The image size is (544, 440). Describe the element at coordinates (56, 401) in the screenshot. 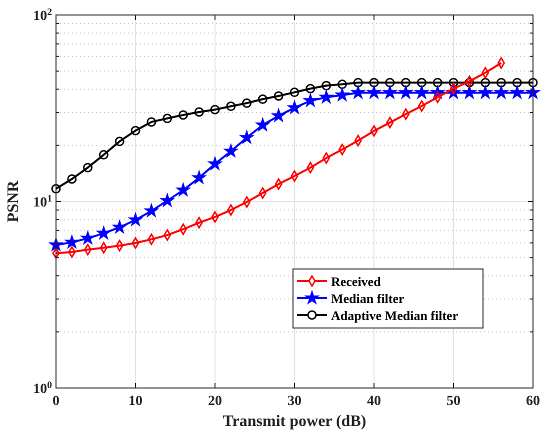

I see `x-tick-label: 0` at that location.